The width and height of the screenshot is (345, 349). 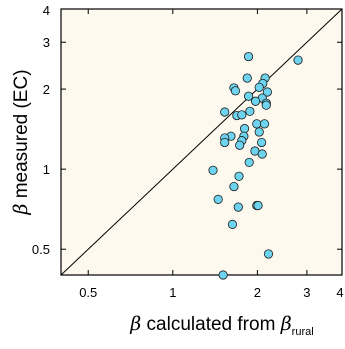 I want to click on x-tick-label: 1, so click(x=172, y=292).